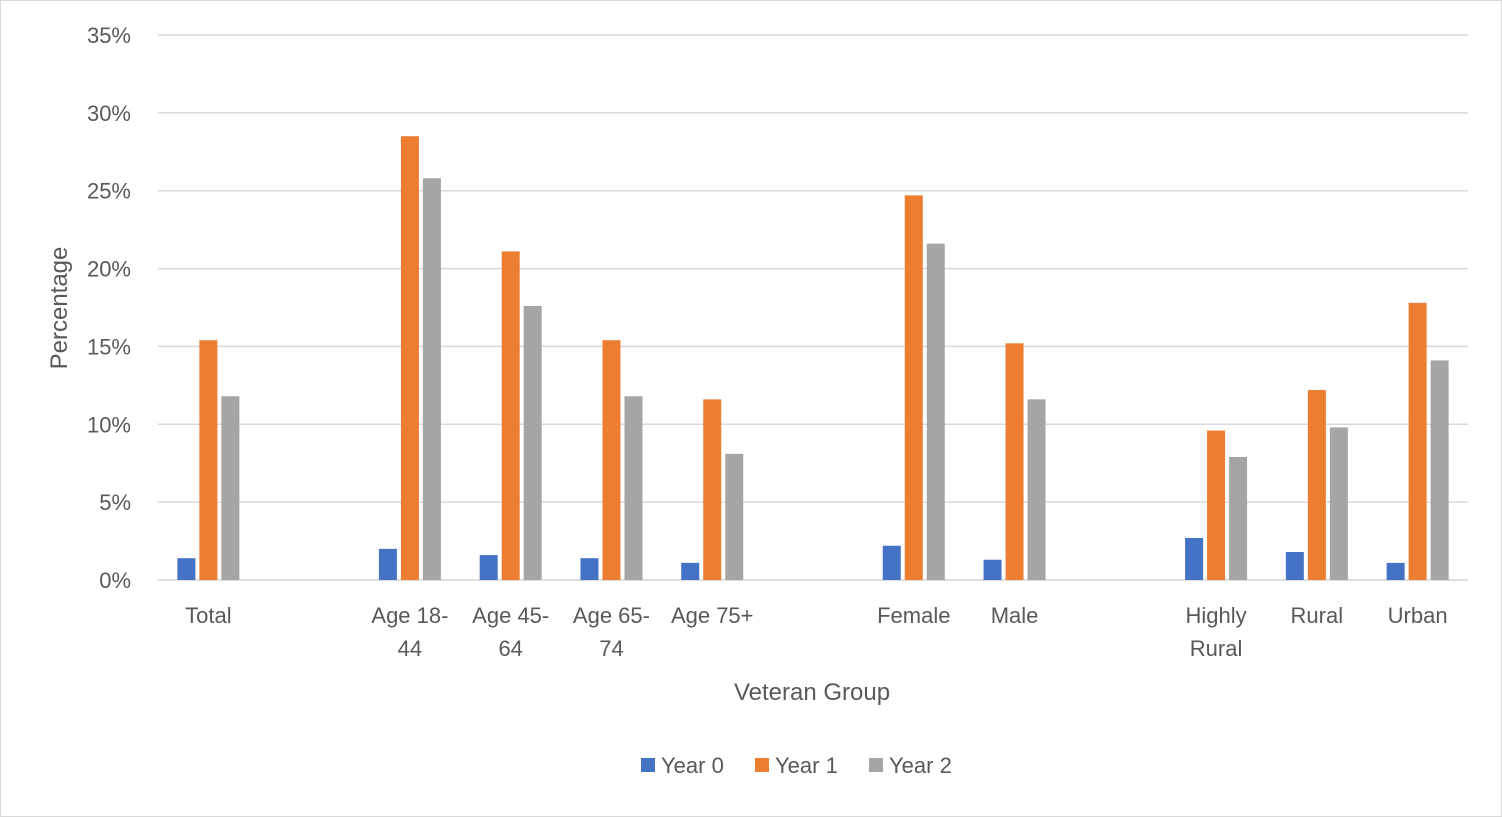 The height and width of the screenshot is (817, 1502). I want to click on y-tick-label: 20%, so click(109, 269).